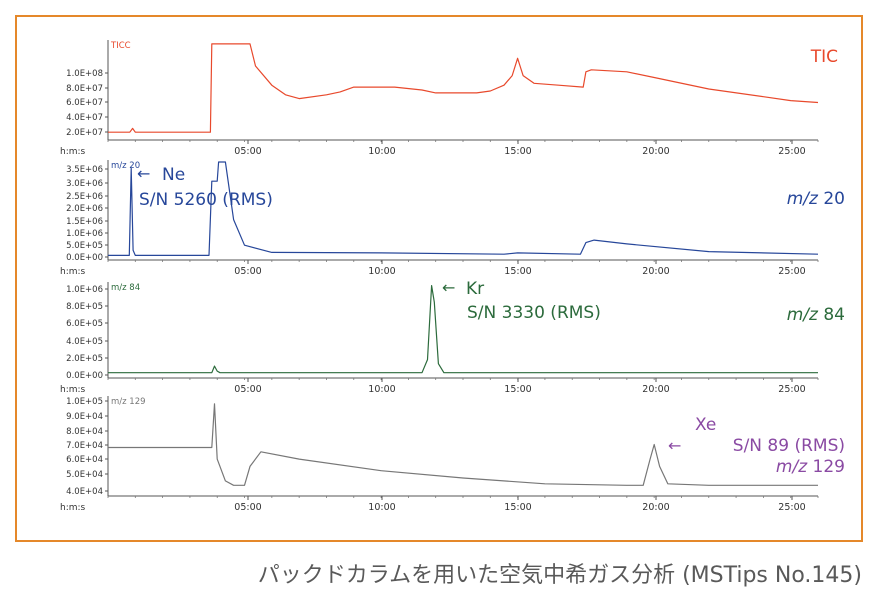 This screenshot has width=880, height=600. What do you see at coordinates (463, 329) in the screenshot?
I see `mz84-trace` at bounding box center [463, 329].